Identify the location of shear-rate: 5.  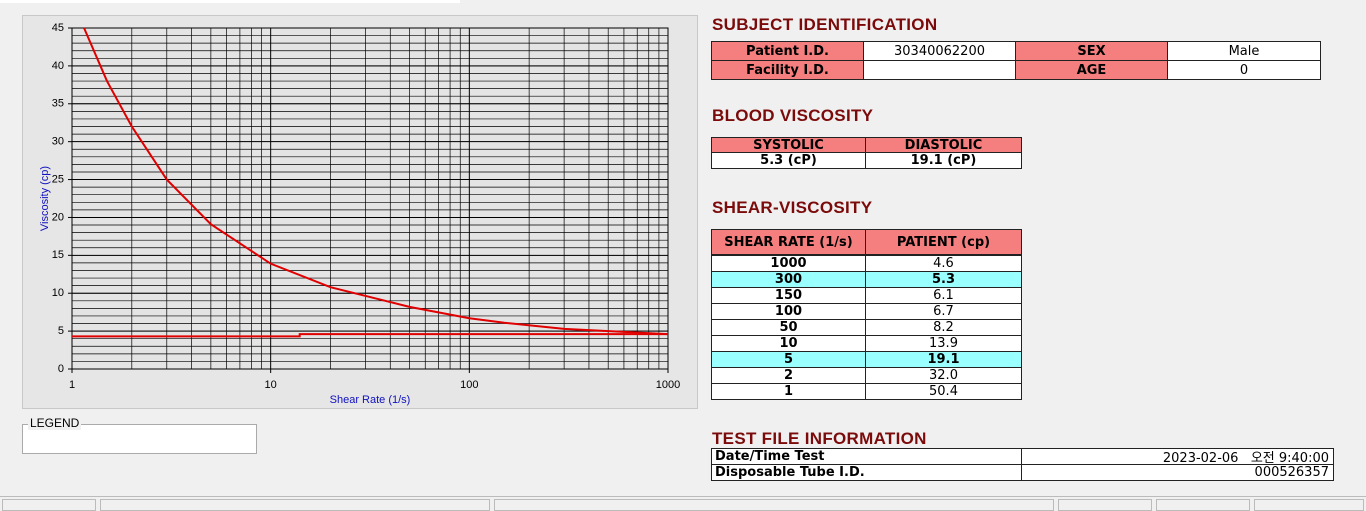
(788, 359).